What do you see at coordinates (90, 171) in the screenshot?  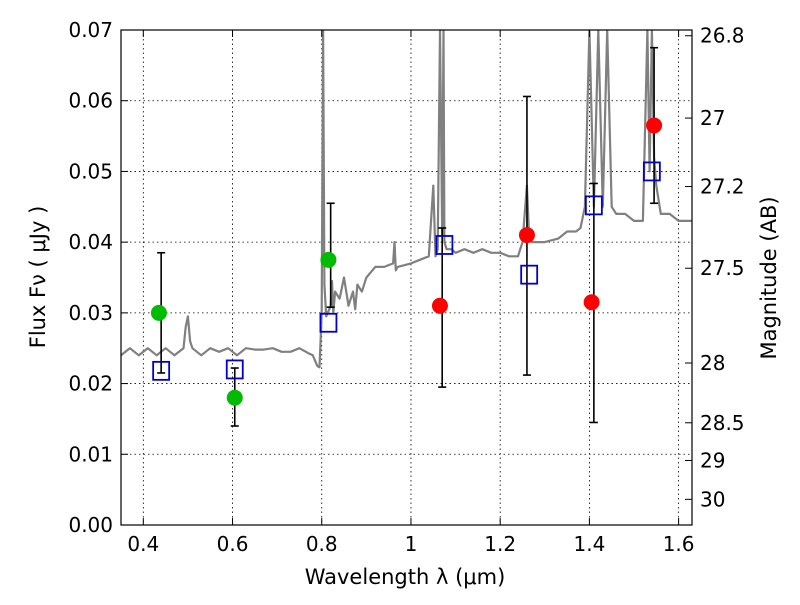 I see `y-tick-label: 0.05` at bounding box center [90, 171].